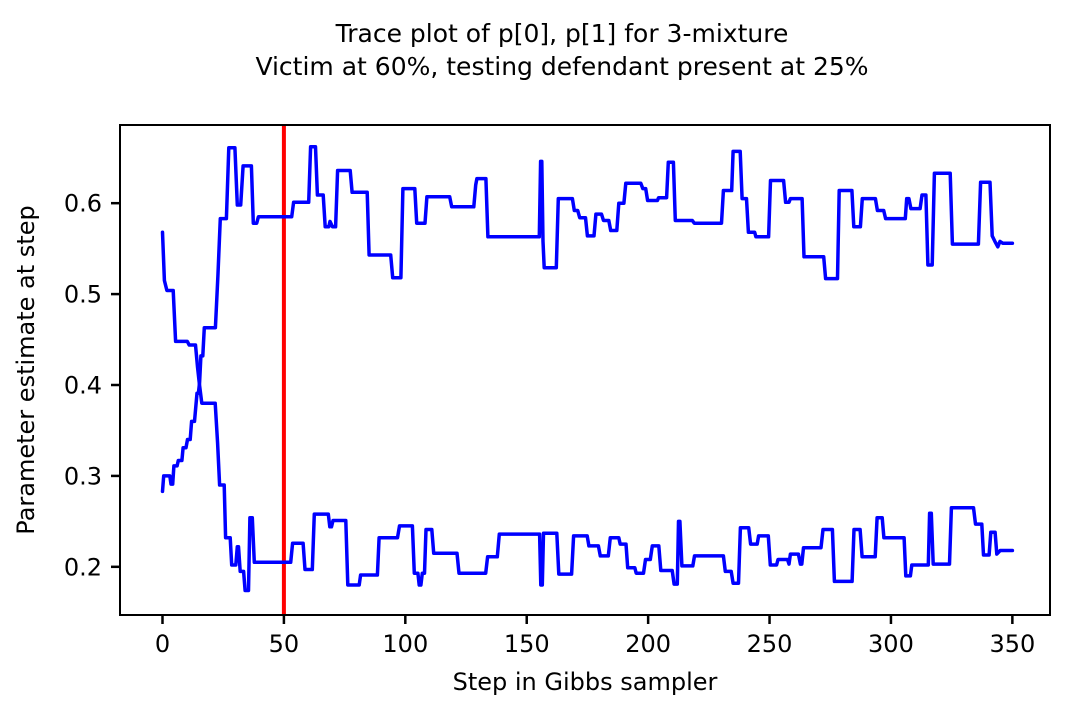  Describe the element at coordinates (284, 644) in the screenshot. I see `x-tick-label: 50` at that location.